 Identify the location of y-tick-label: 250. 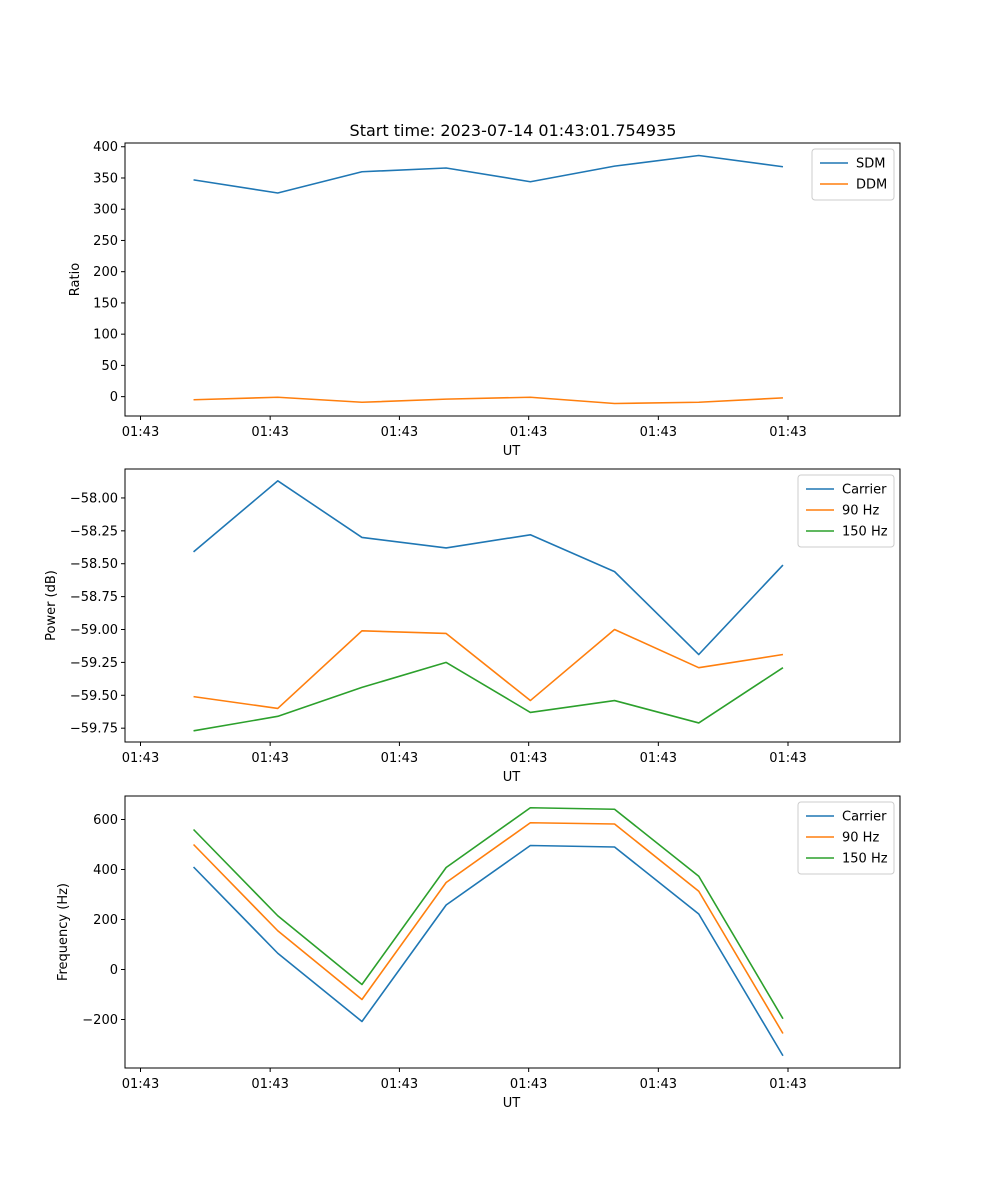
(105, 241).